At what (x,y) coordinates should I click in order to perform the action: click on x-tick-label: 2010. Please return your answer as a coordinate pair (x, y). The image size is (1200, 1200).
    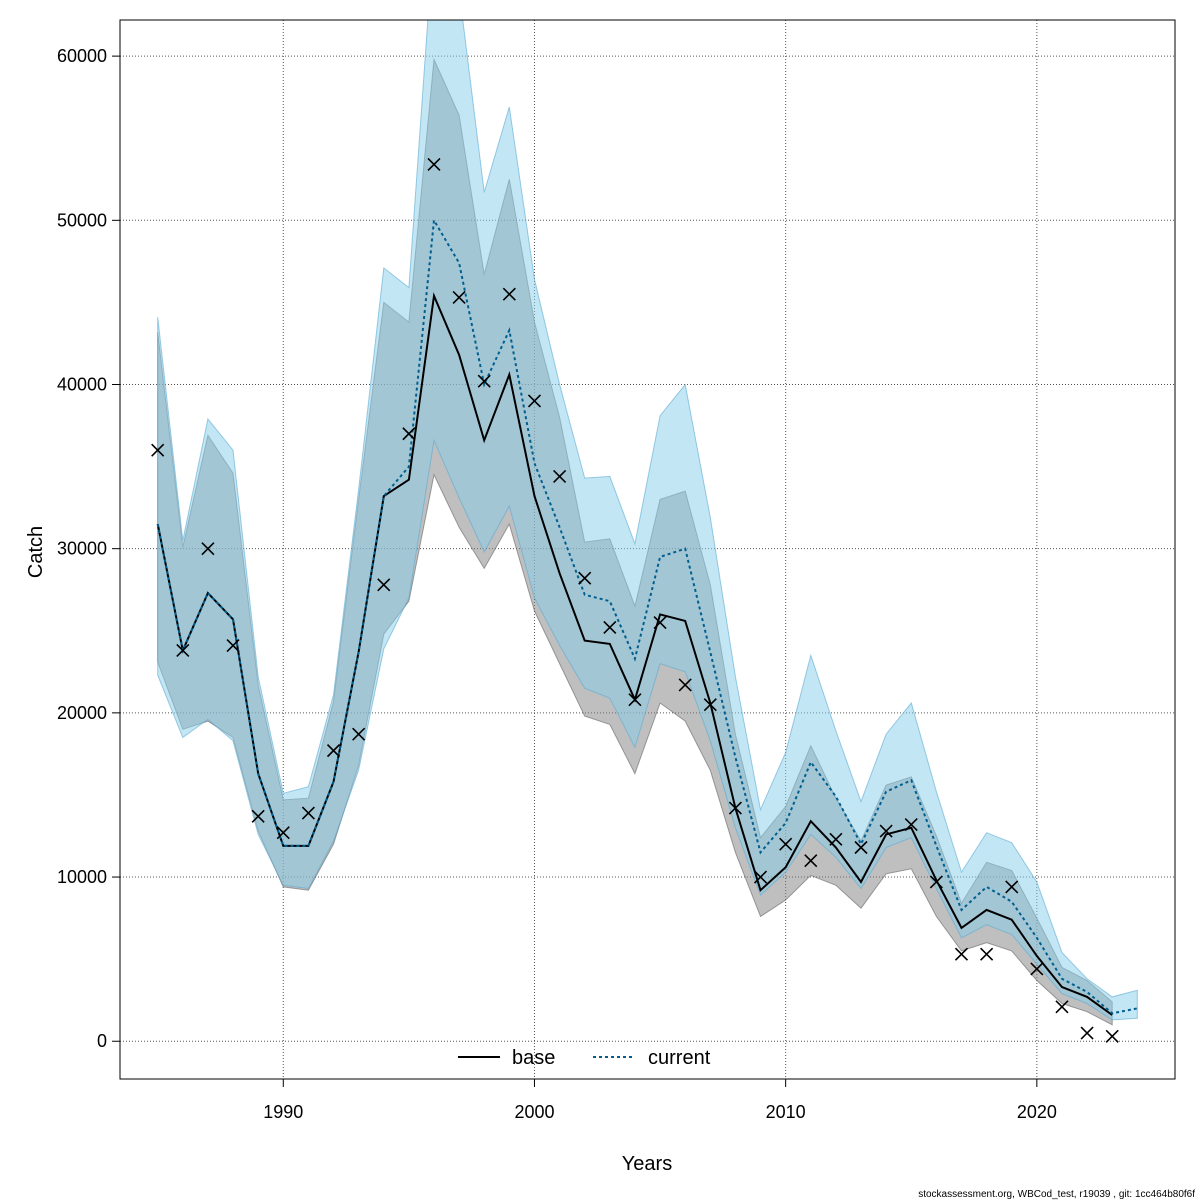
    Looking at the image, I should click on (786, 1112).